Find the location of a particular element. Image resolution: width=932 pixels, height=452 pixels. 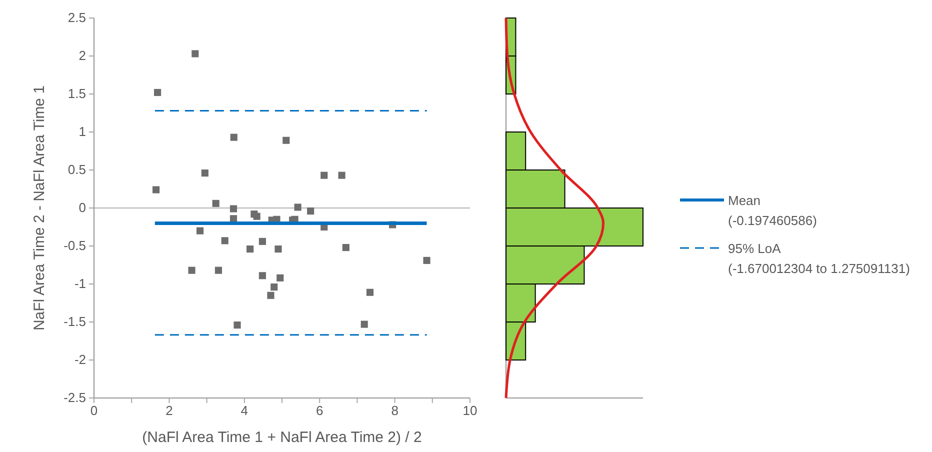

x-axis-title: (NaFl Area Time 1 + NaFl Area Time 2) / 2 is located at coordinates (282, 437).